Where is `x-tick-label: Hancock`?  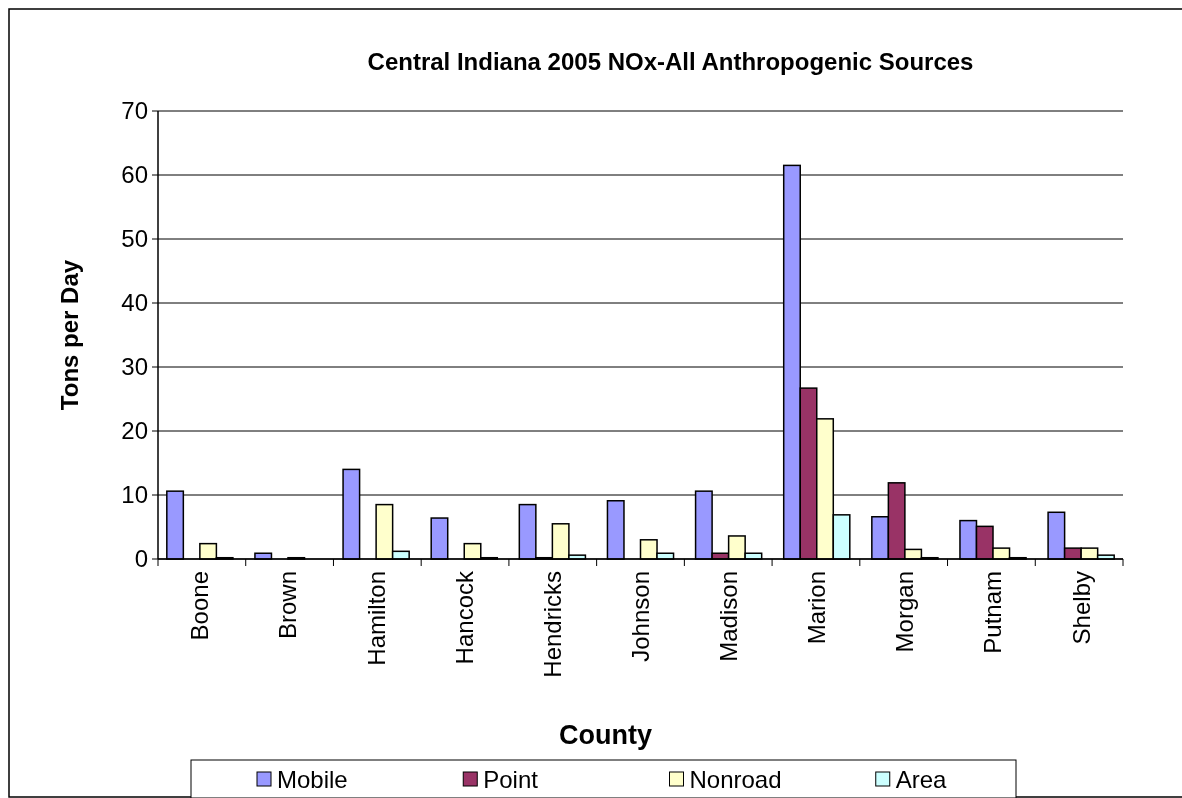 x-tick-label: Hancock is located at coordinates (464, 617).